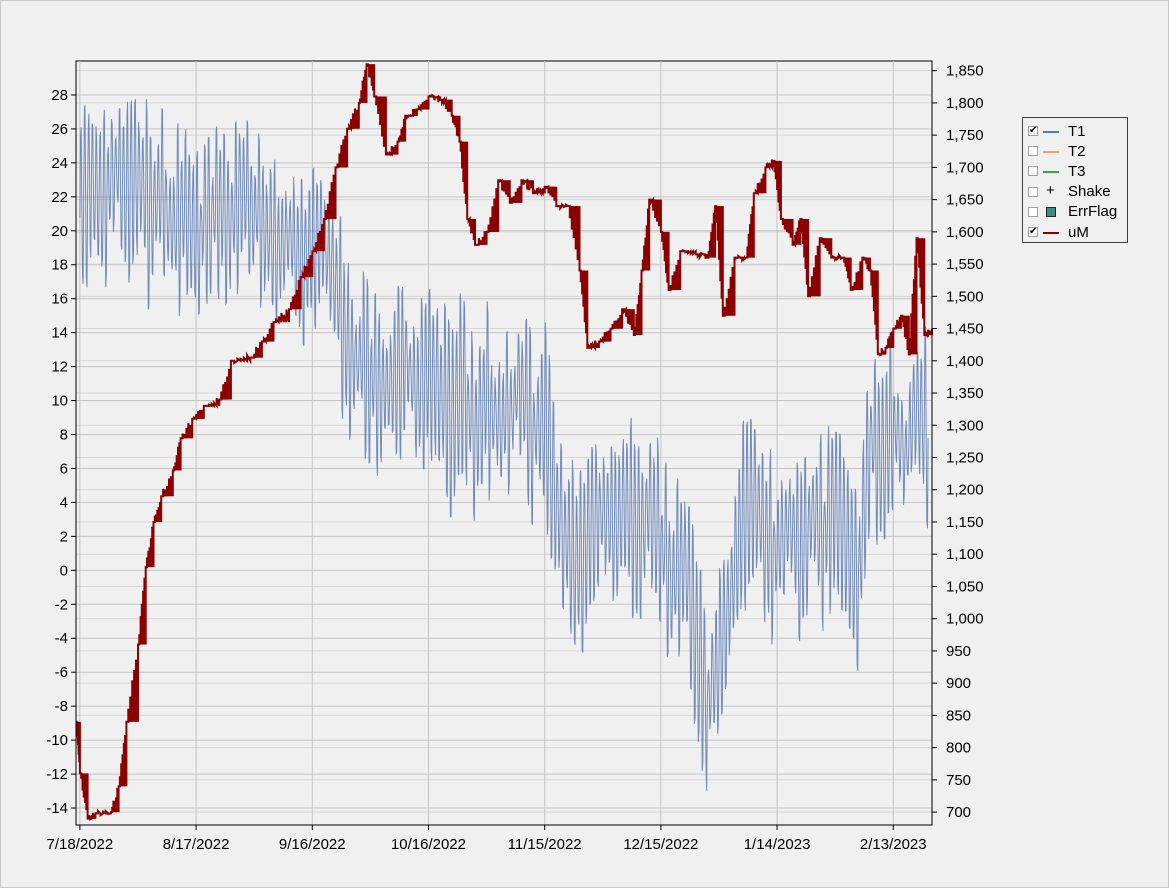 The height and width of the screenshot is (888, 1169). I want to click on y-right-tick-label: 1,450, so click(965, 329).